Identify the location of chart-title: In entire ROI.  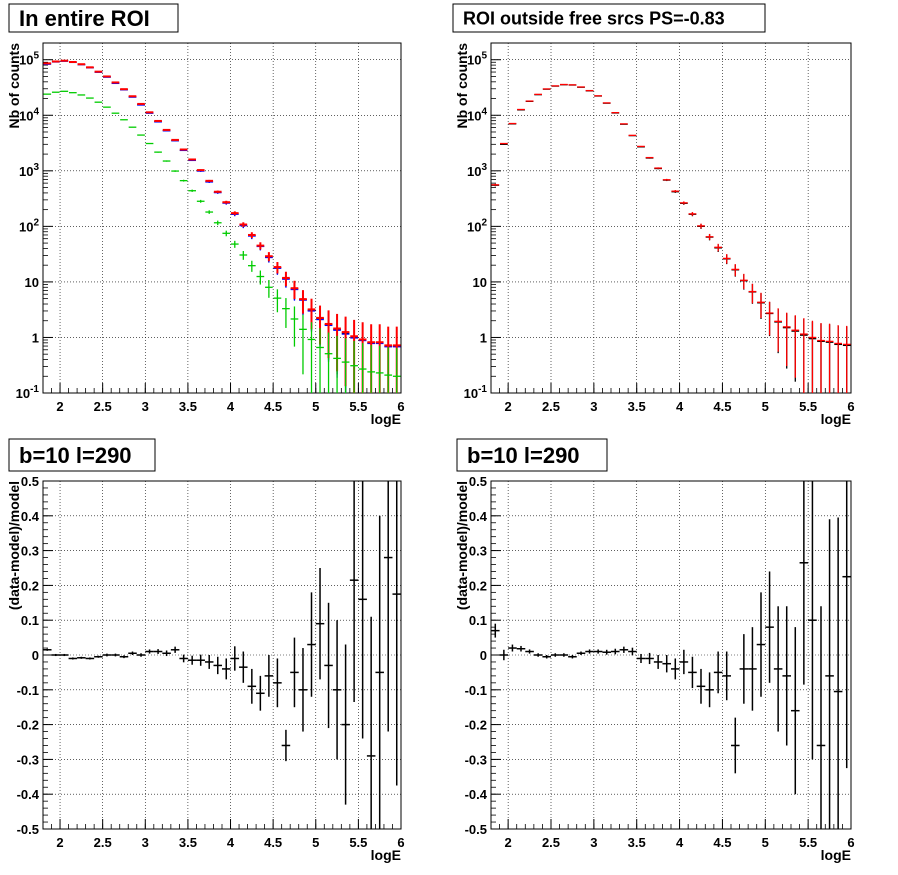
(84, 18).